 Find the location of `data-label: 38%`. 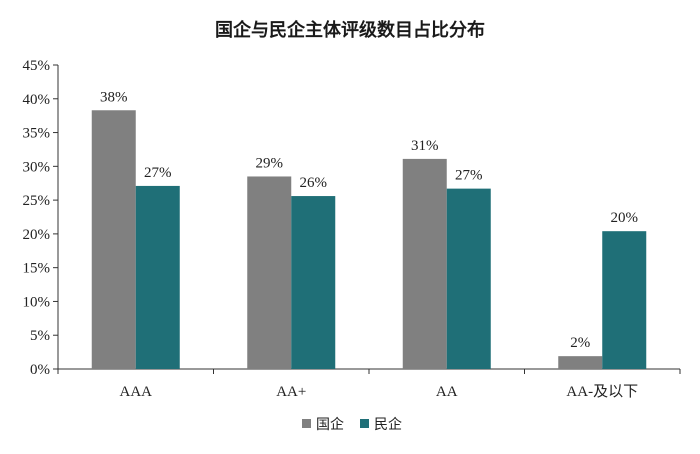

data-label: 38% is located at coordinates (114, 97).